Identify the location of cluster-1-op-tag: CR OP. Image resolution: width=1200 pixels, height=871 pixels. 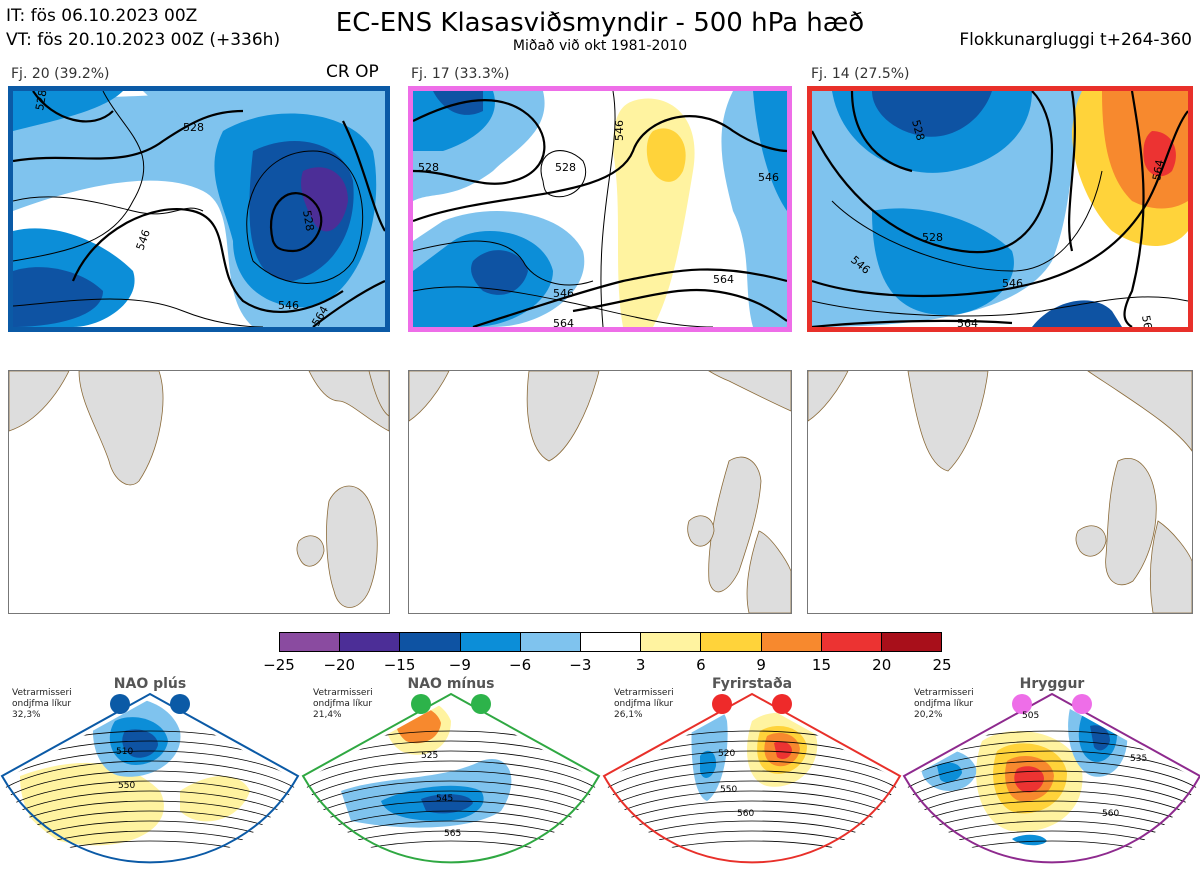
(352, 72).